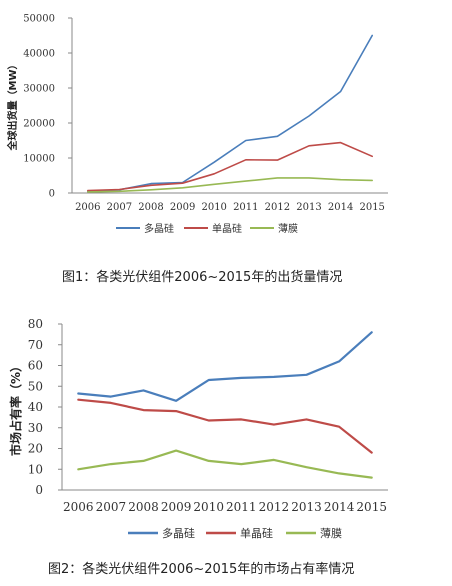 The image size is (452, 586). What do you see at coordinates (39, 54) in the screenshot?
I see `y-tick-label: 40000` at bounding box center [39, 54].